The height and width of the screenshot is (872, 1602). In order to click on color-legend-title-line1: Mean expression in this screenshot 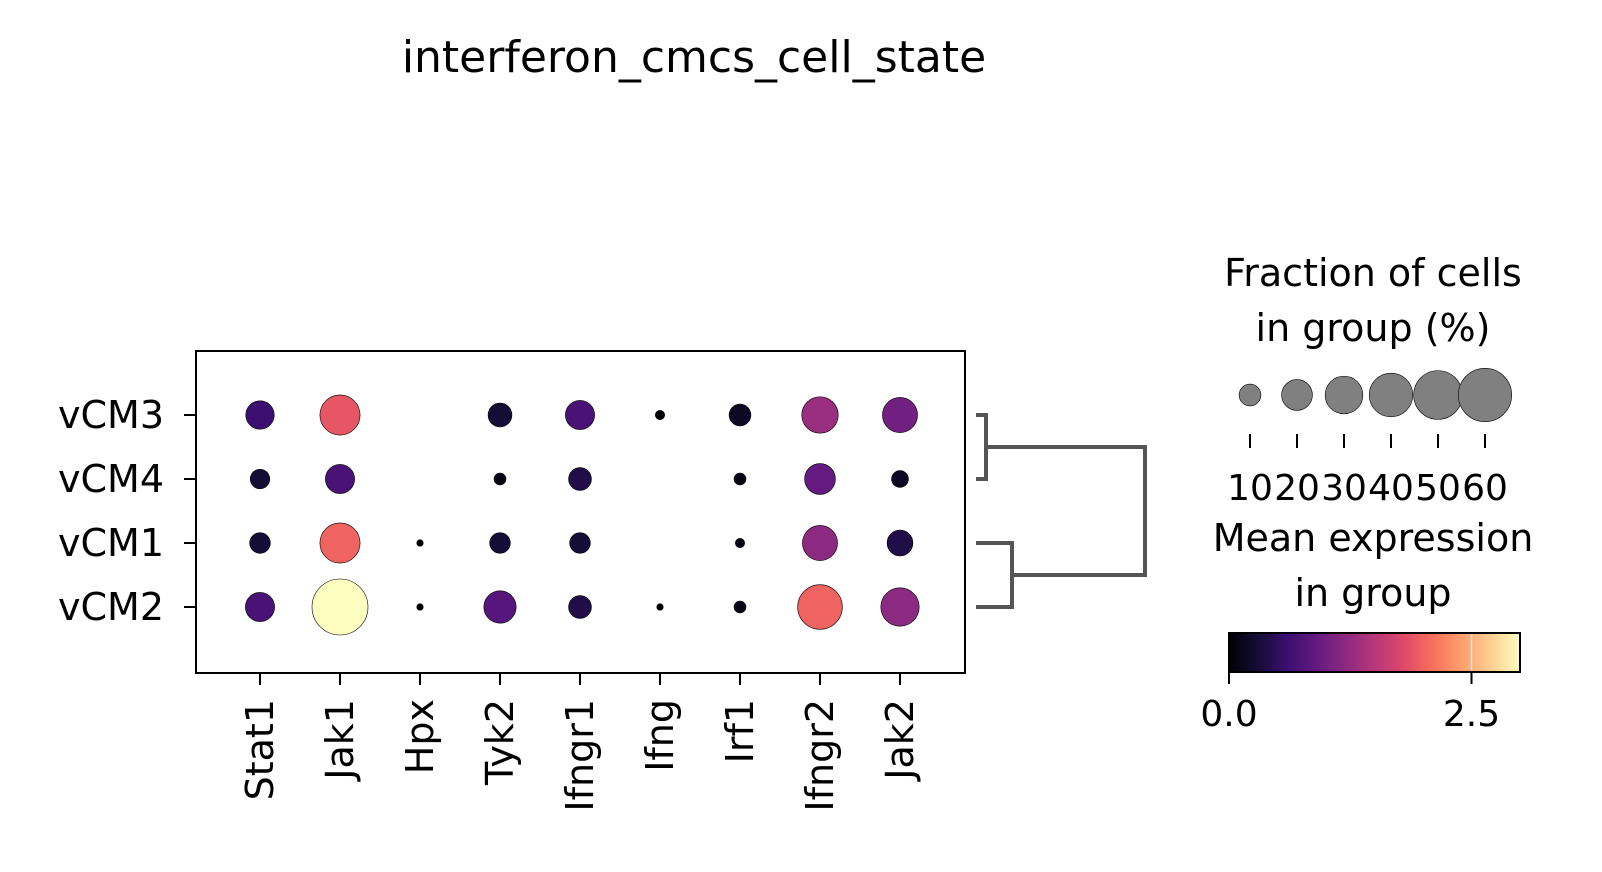, I will do `click(1373, 538)`.